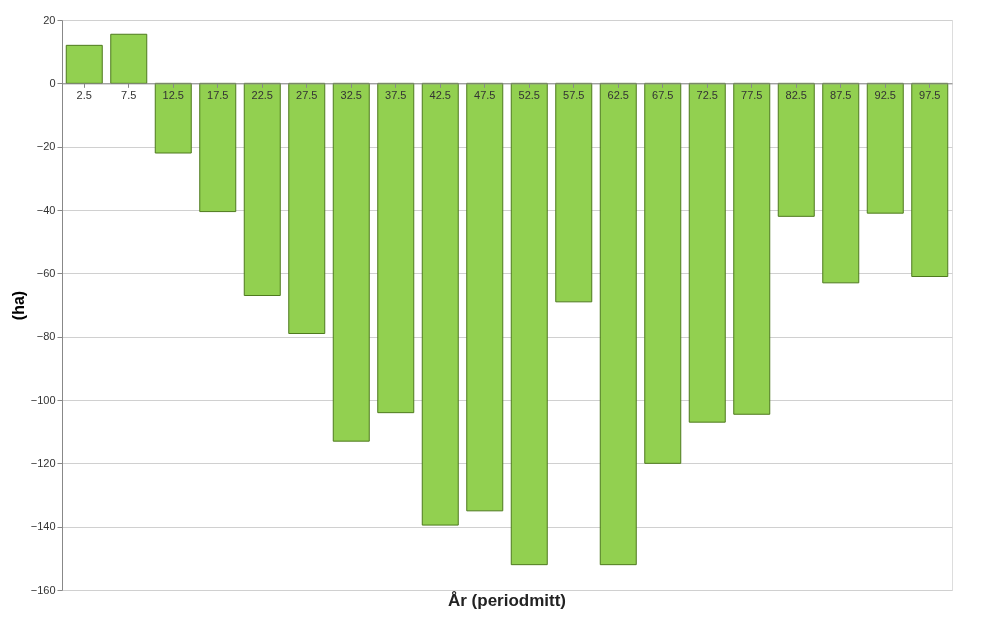 This screenshot has height=634, width=1006. Describe the element at coordinates (529, 94) in the screenshot. I see `x-tick-label: 52.5` at that location.